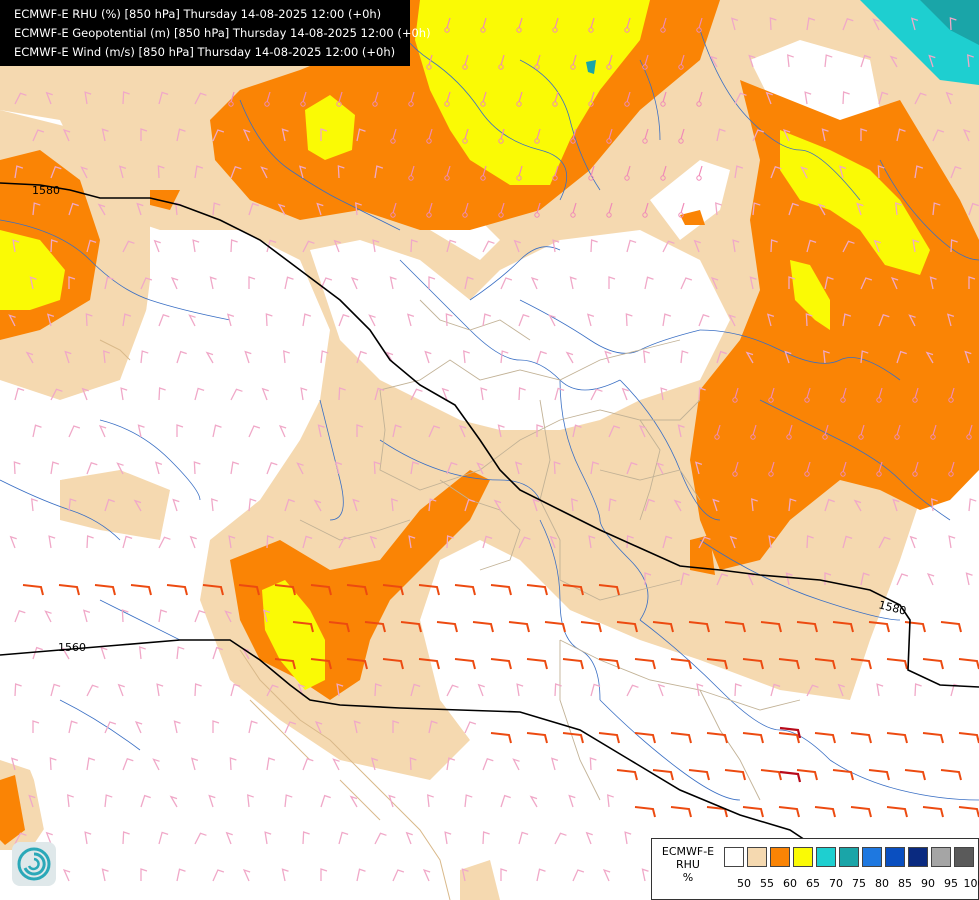  I want to click on wind-barb-max, so click(790, 776).